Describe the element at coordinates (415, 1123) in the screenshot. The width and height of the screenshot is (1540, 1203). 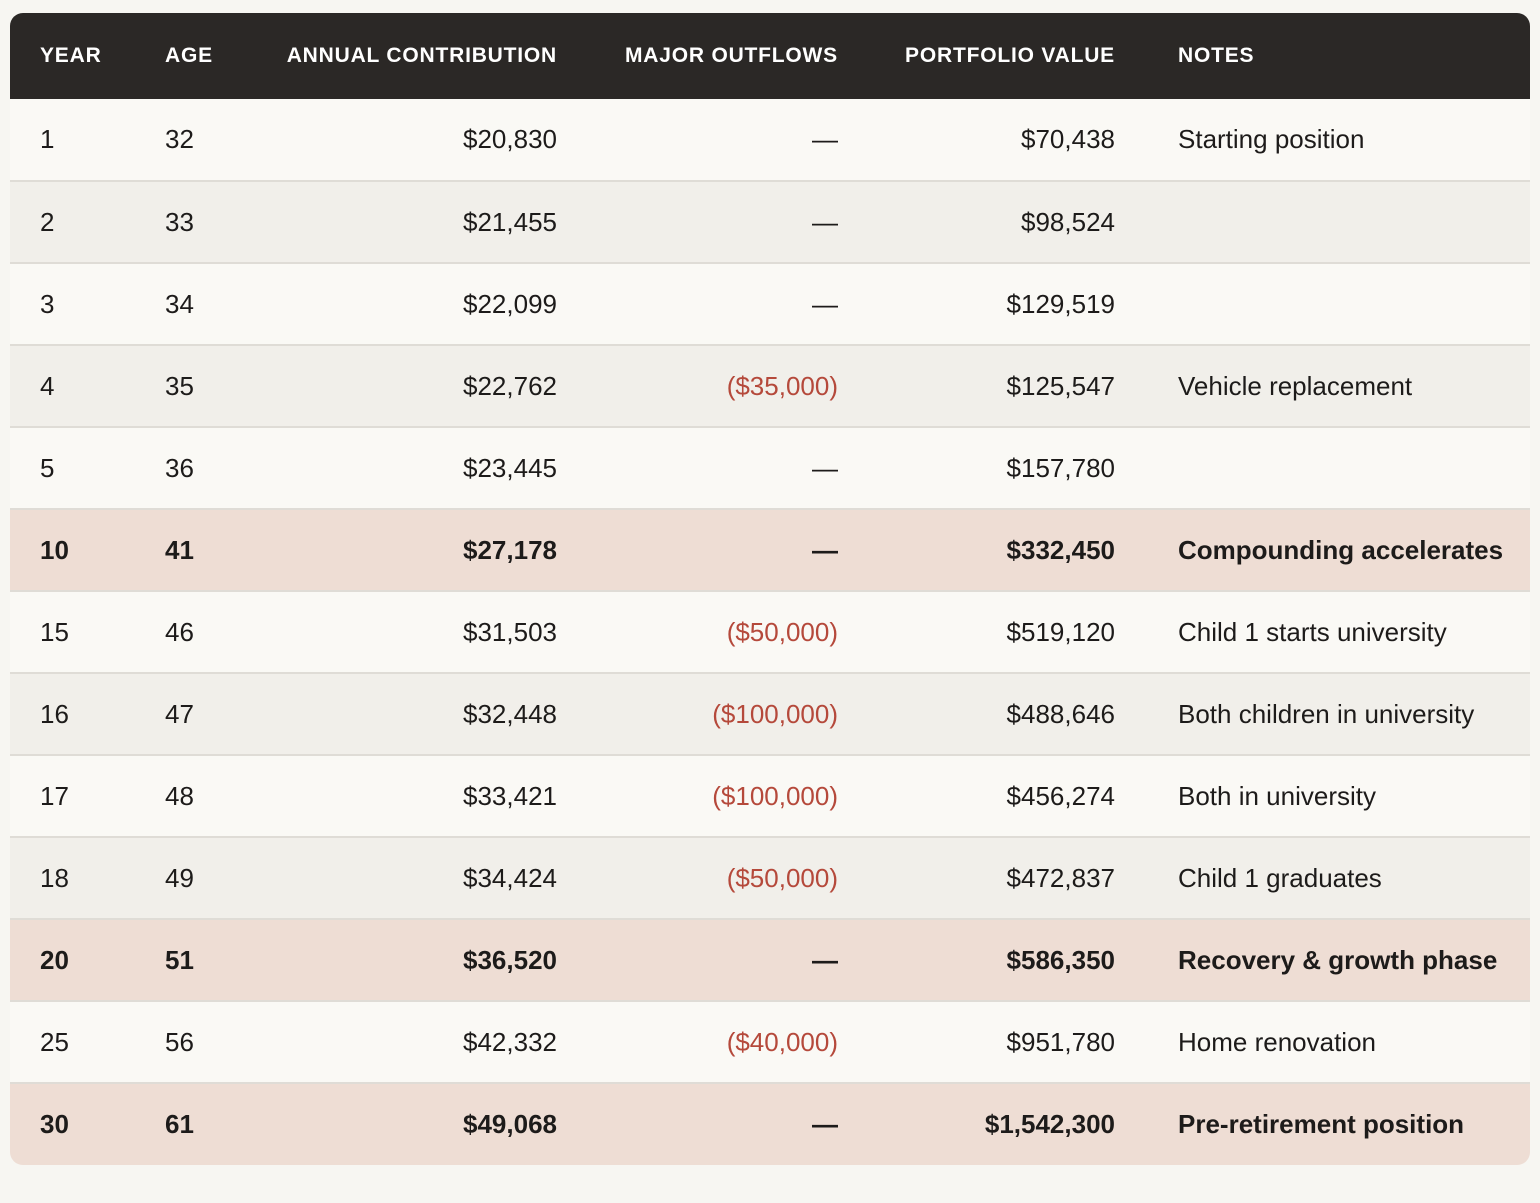
I see `contribution-cell: $49,068` at that location.